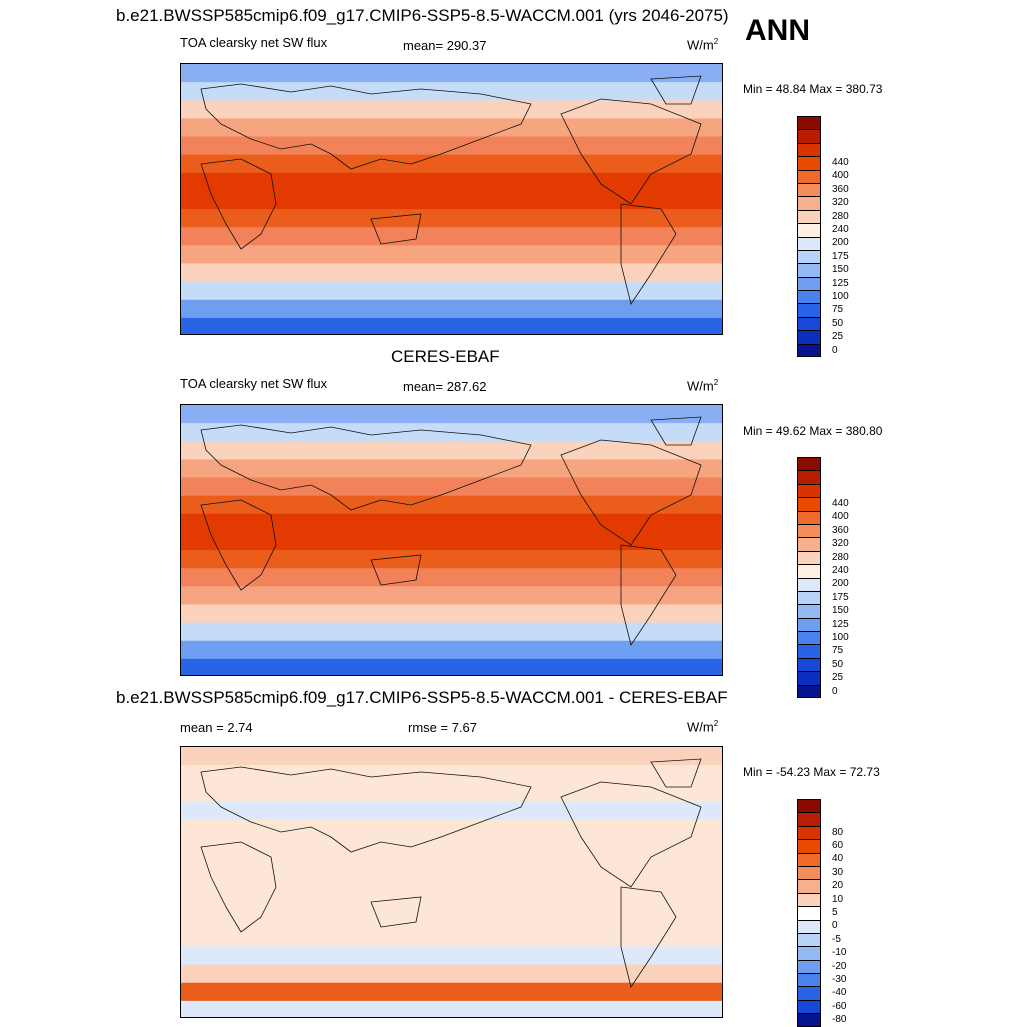 The height and width of the screenshot is (1027, 1024). I want to click on diff-mean-label: mean = 2.74, so click(216, 727).